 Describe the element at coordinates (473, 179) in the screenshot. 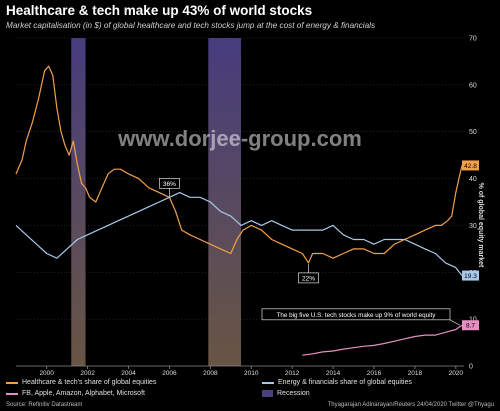

I see `y-tick-label: 40` at that location.